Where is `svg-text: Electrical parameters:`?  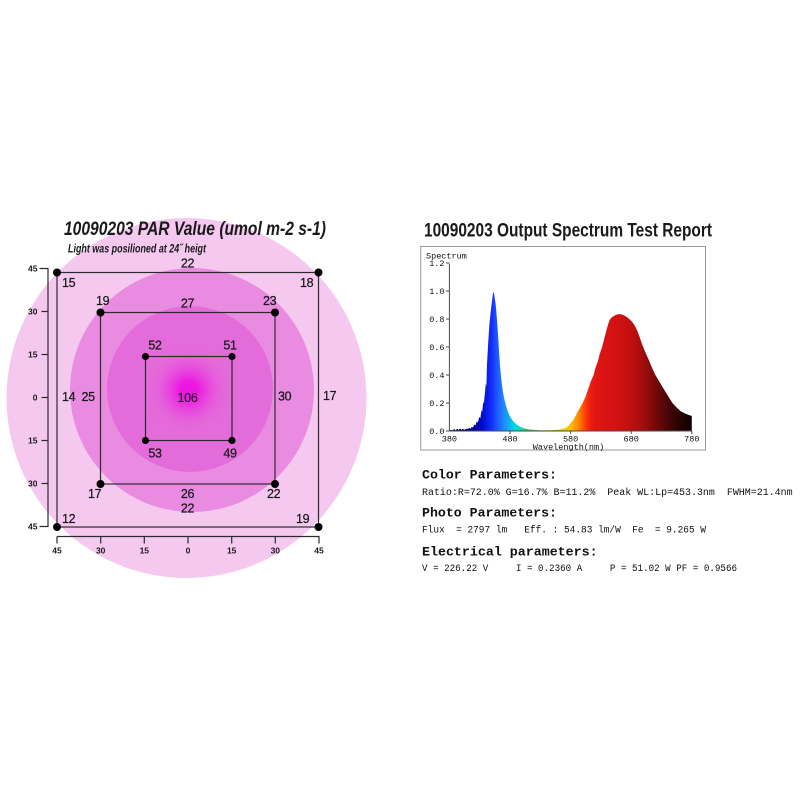 svg-text: Electrical parameters: is located at coordinates (510, 552).